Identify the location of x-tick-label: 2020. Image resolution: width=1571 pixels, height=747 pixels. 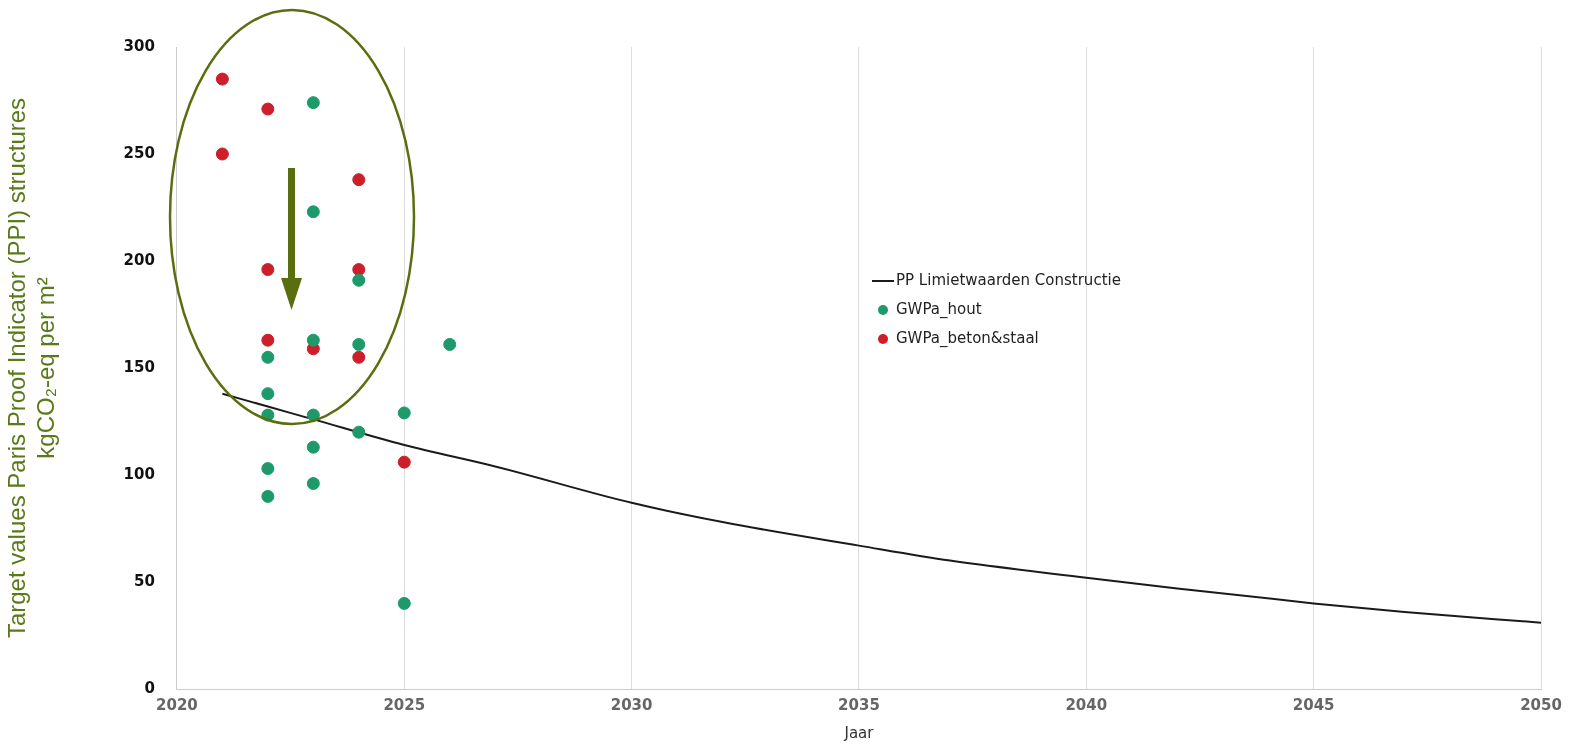
(177, 704).